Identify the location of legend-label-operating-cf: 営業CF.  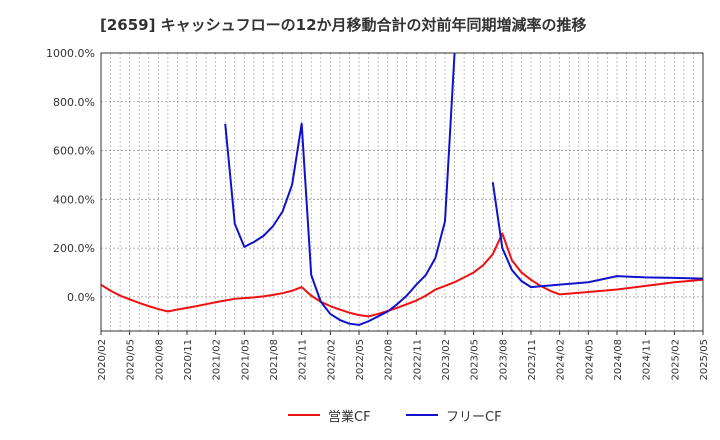
(349, 417).